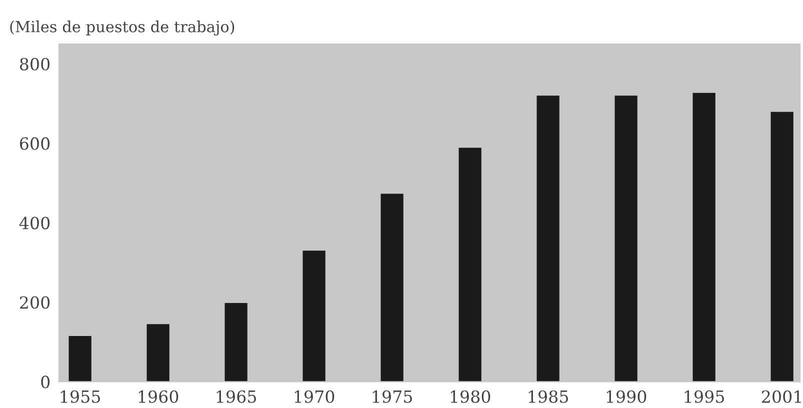 The image size is (803, 408). I want to click on x-tick-label: 1990, so click(626, 396).